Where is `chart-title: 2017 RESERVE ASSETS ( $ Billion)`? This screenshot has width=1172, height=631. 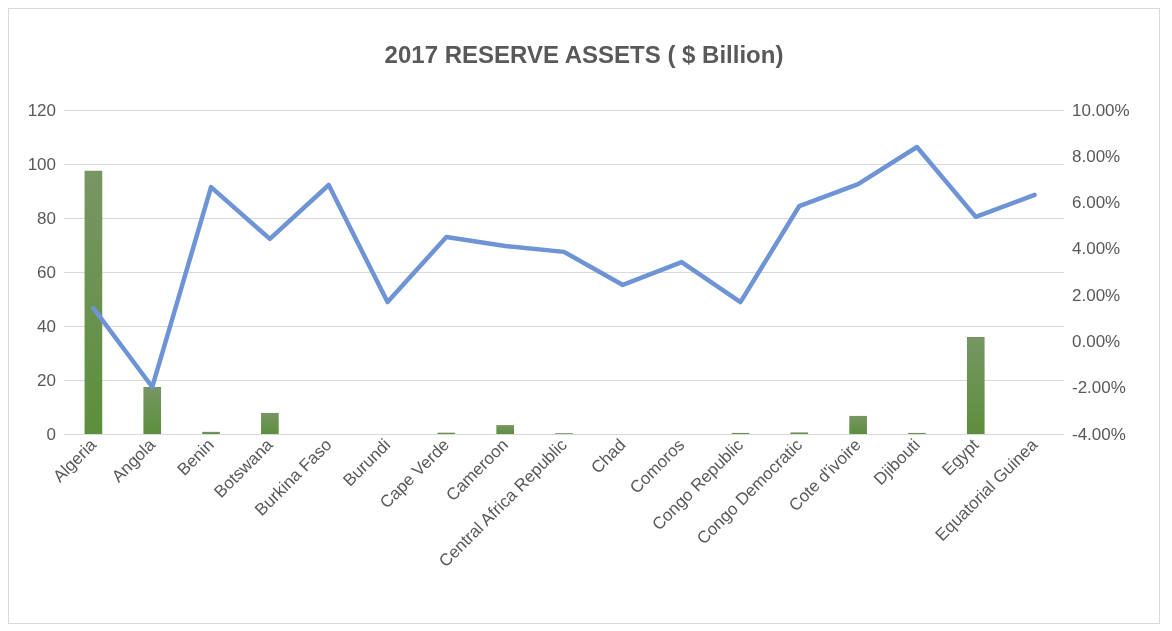
chart-title: 2017 RESERVE ASSETS ( $ Billion) is located at coordinates (584, 54).